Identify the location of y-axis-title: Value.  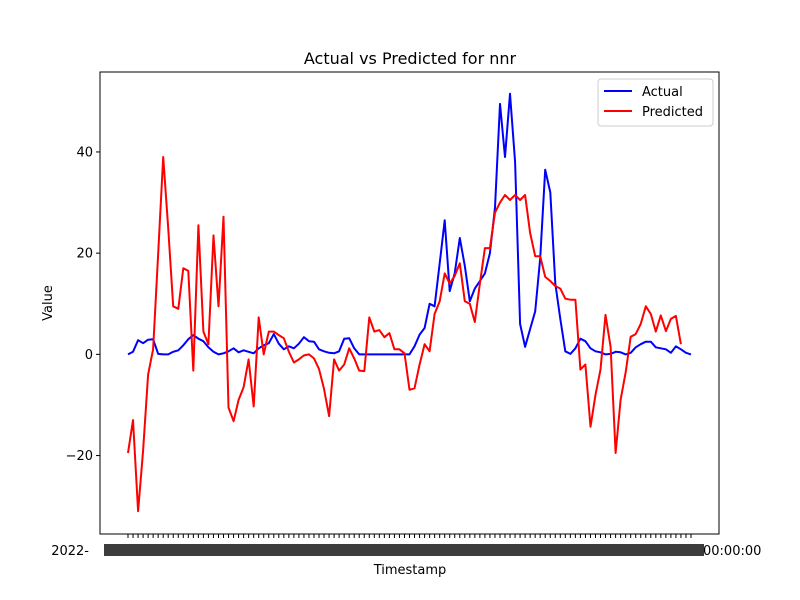
(48, 303).